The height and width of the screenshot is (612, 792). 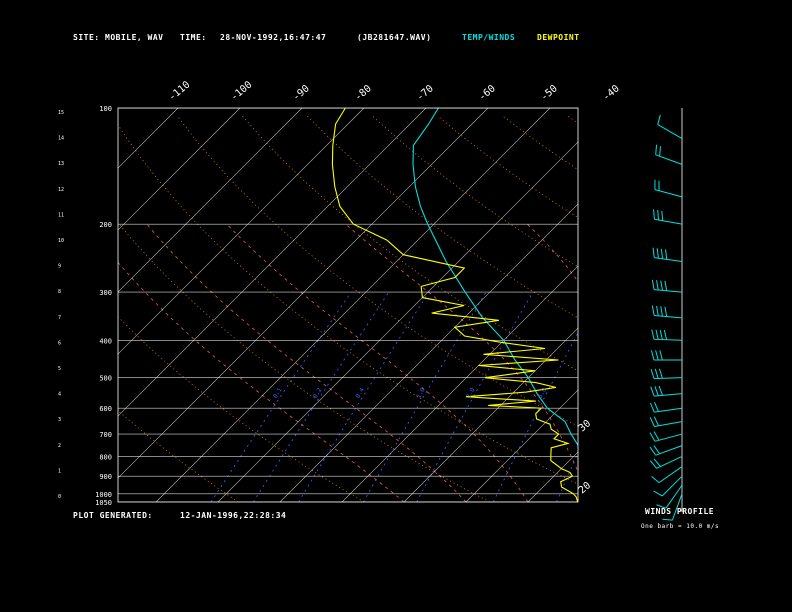 What do you see at coordinates (421, 392) in the screenshot?
I see `mixing-ratio-label: 1.0` at bounding box center [421, 392].